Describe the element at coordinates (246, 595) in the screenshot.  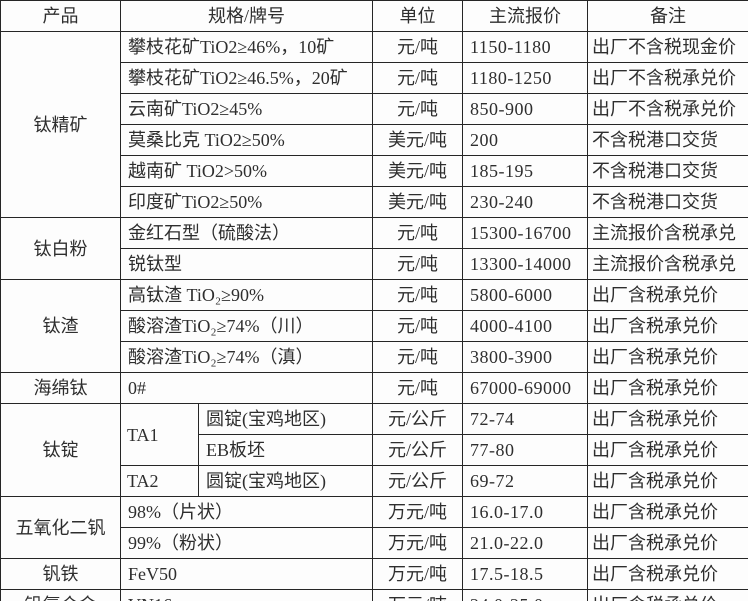
I see `spec-cell: VN16` at that location.